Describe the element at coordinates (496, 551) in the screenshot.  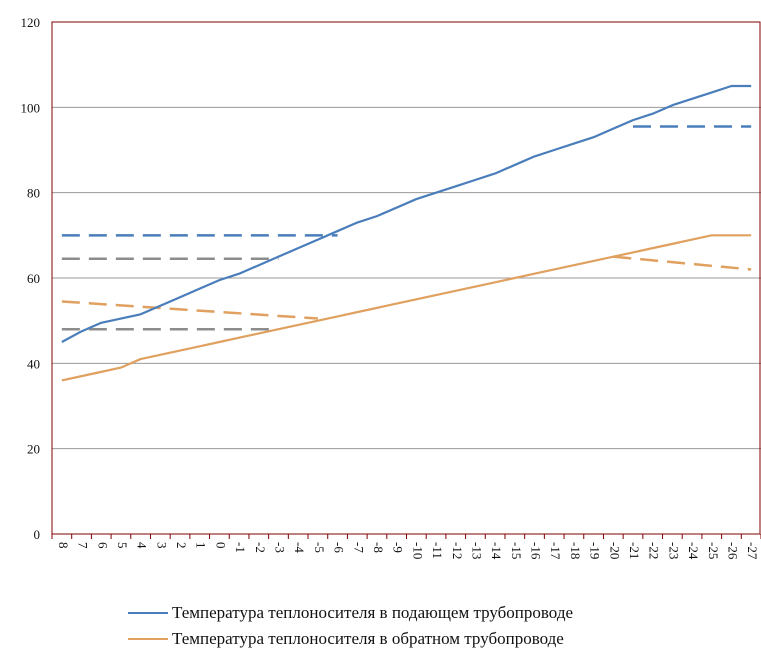
I see `x-tick-label: -14` at that location.